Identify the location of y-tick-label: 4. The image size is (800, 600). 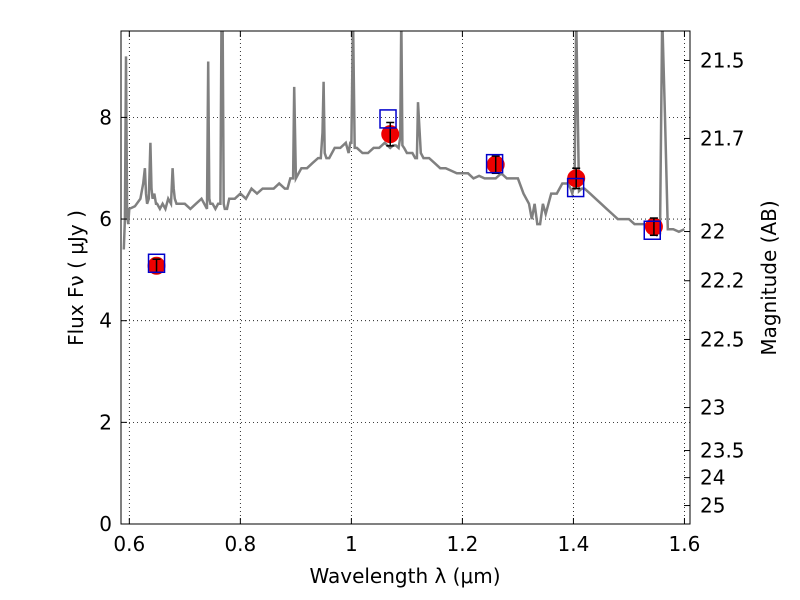
(105, 321).